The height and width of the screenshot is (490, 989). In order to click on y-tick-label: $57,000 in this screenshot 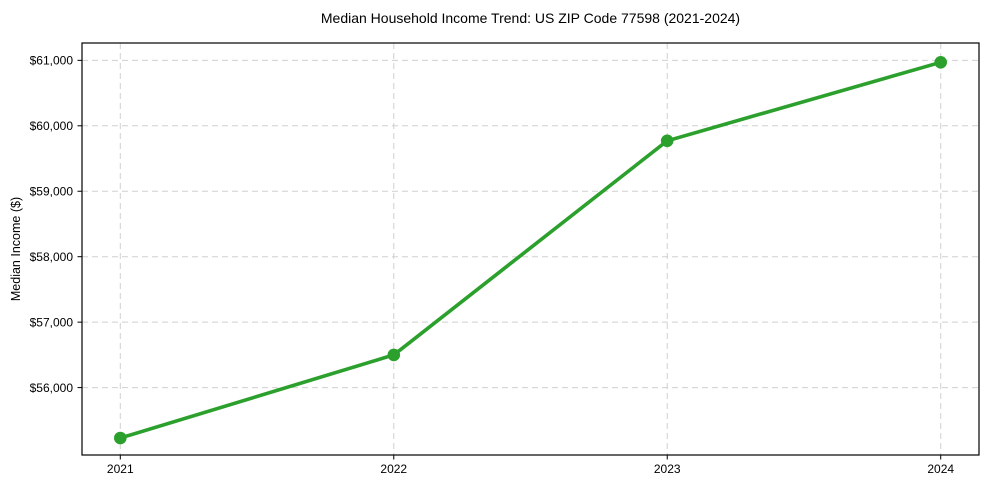, I will do `click(52, 322)`.